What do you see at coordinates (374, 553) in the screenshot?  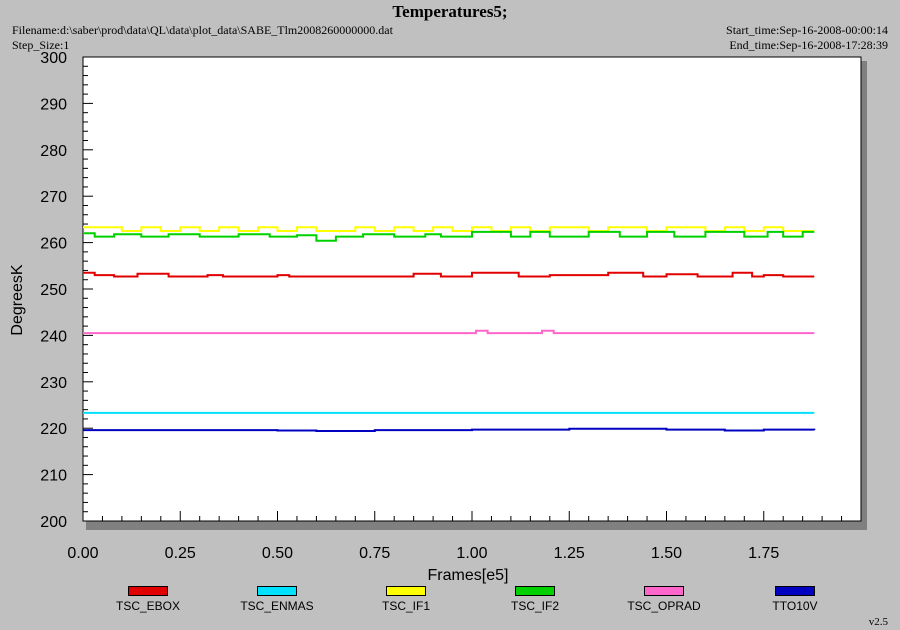 I see `x-tick-label: 0.75` at bounding box center [374, 553].